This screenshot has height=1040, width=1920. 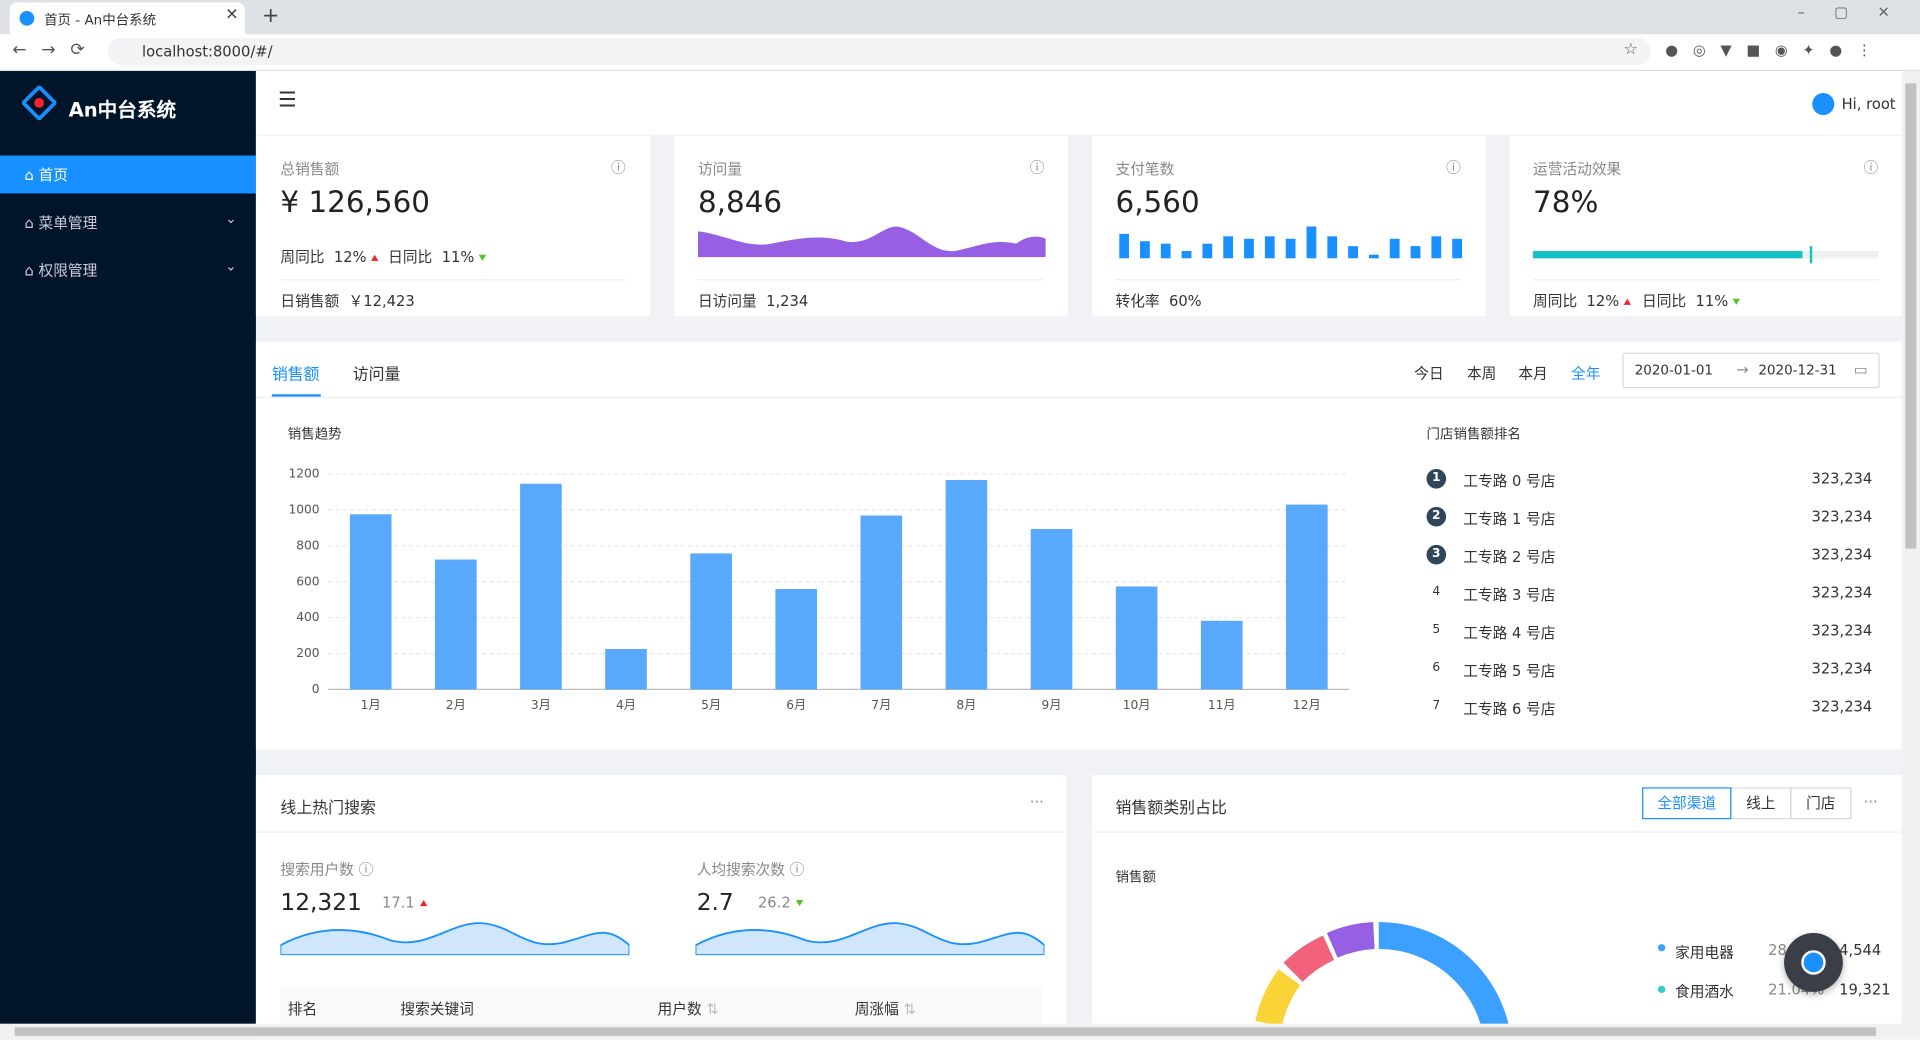 What do you see at coordinates (232, 15) in the screenshot?
I see `close-tab: ✕` at bounding box center [232, 15].